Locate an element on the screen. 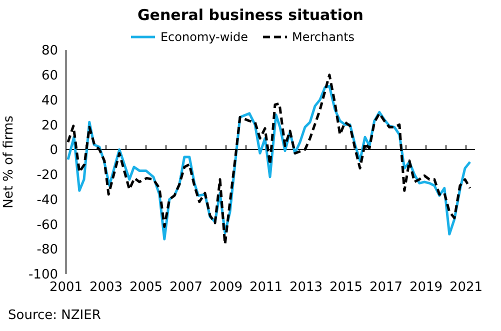 This screenshot has width=501, height=331. y-tick-label: 40 is located at coordinates (49, 100).